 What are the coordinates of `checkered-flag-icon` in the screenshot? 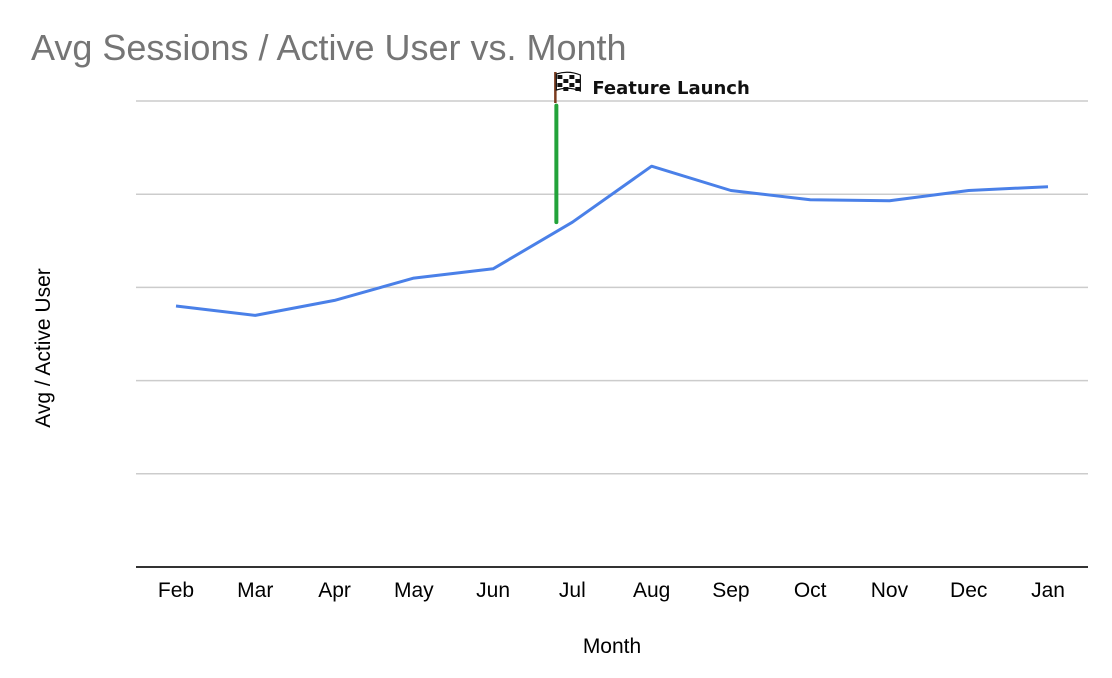 It's located at (567, 87).